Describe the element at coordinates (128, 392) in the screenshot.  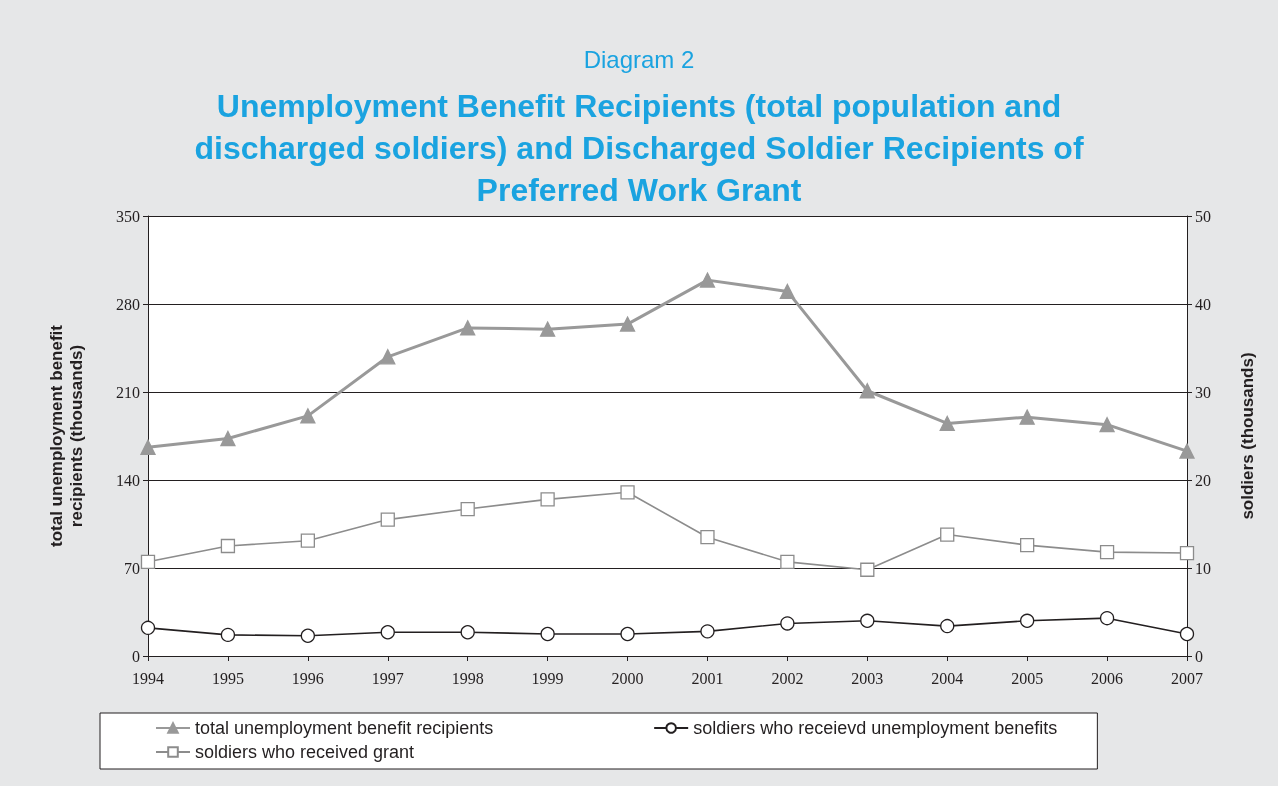
I see `y-tick-label: 210` at that location.